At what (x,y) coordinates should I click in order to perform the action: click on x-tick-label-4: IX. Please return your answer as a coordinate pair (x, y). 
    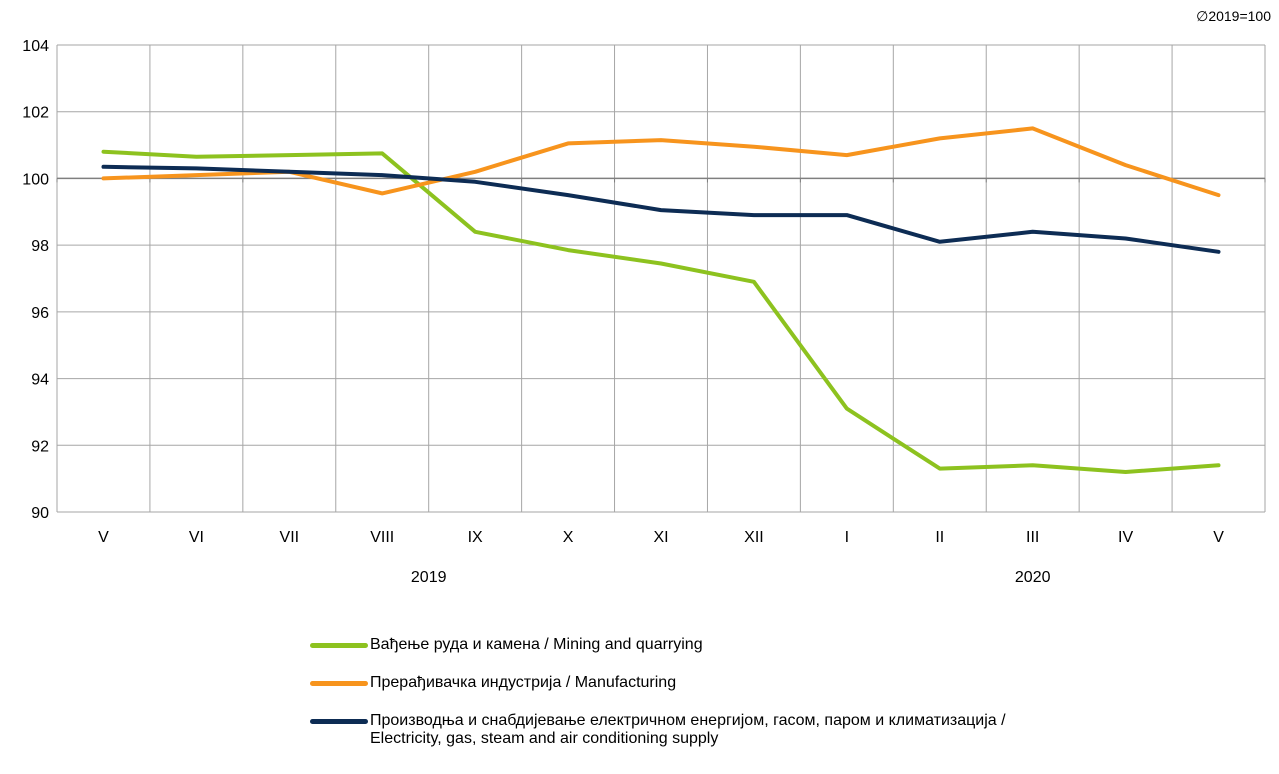
    Looking at the image, I should click on (475, 537).